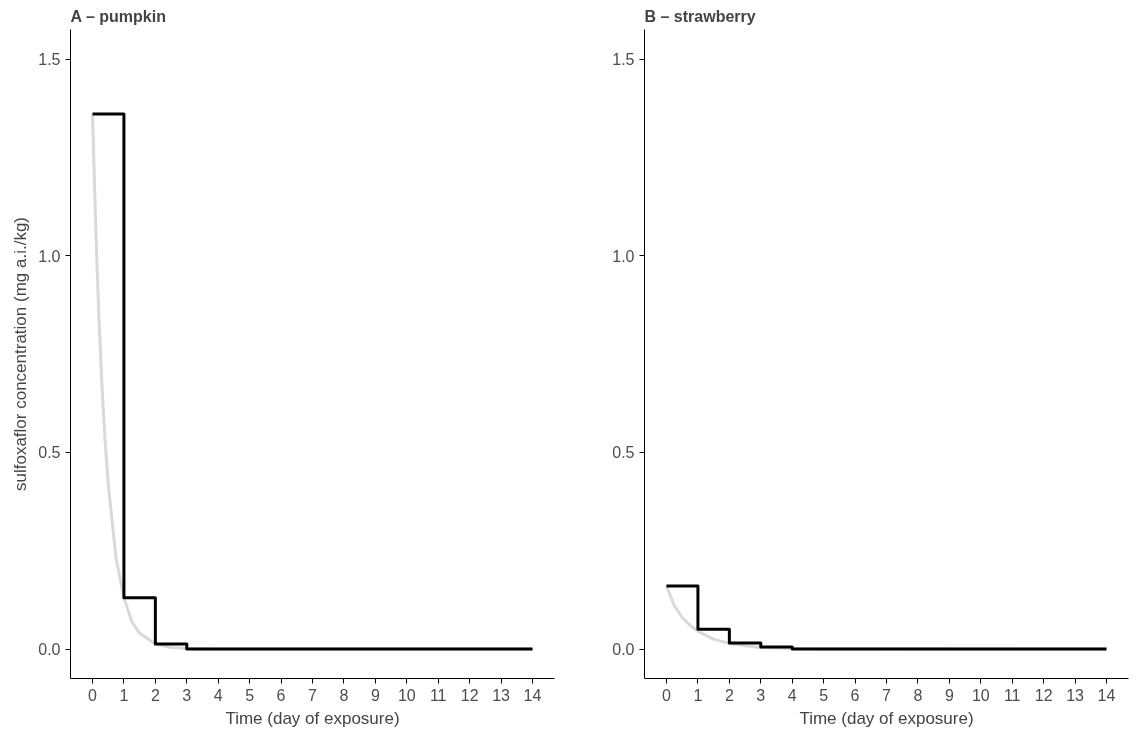 Image resolution: width=1148 pixels, height=738 pixels. I want to click on chart-title: B – strawberry, so click(700, 16).